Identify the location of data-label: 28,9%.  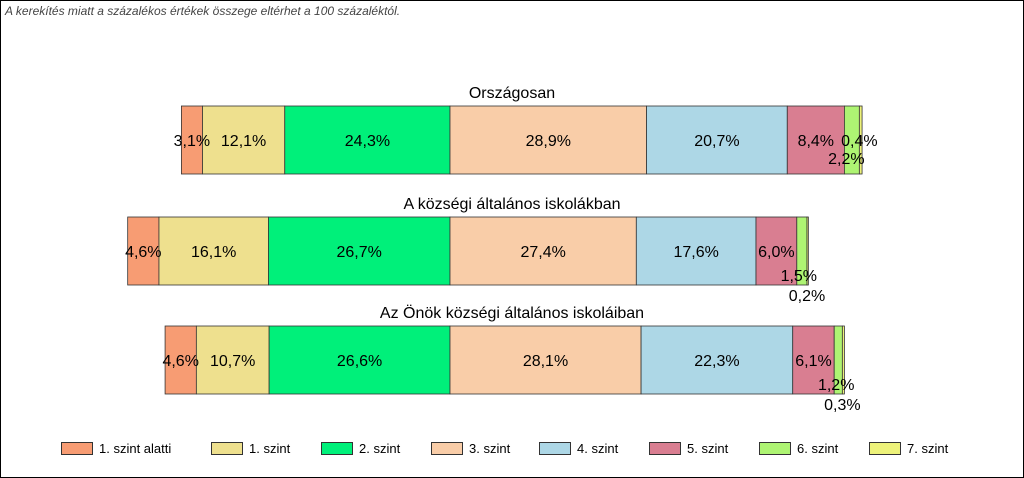
(548, 141).